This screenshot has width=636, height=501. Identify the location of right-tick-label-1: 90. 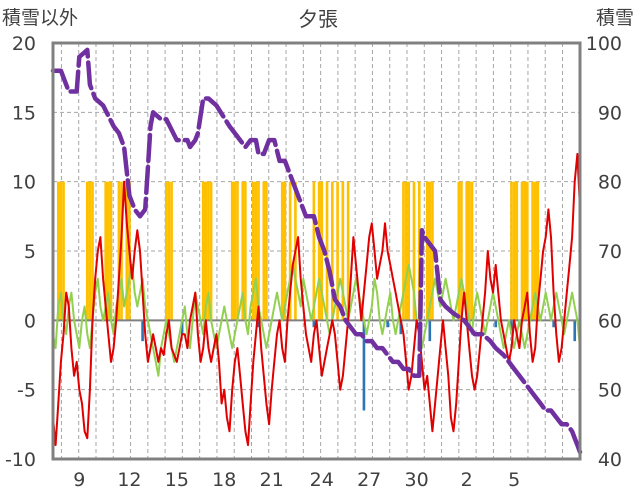
(610, 113).